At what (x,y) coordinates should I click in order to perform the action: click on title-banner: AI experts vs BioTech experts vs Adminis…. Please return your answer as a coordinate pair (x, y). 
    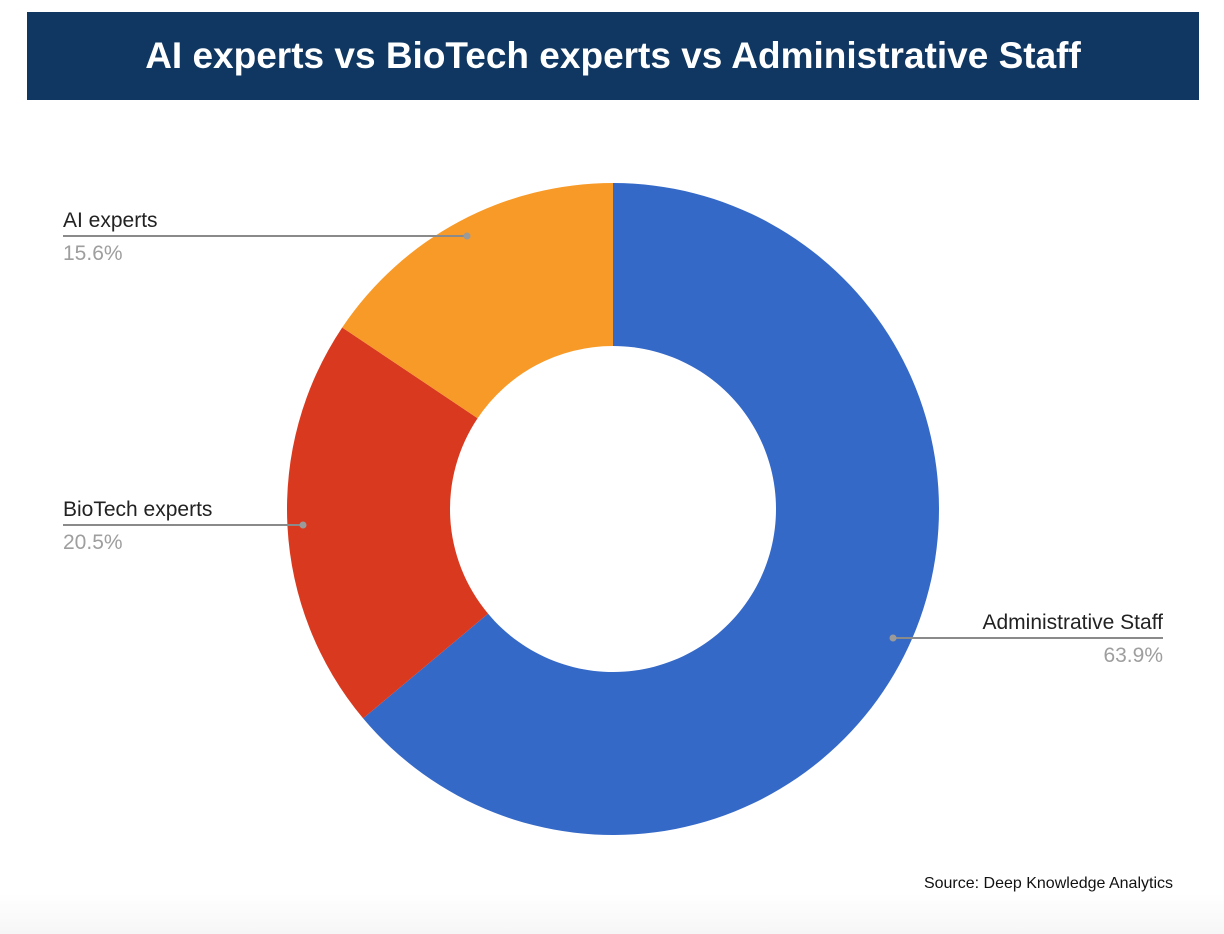
    Looking at the image, I should click on (613, 56).